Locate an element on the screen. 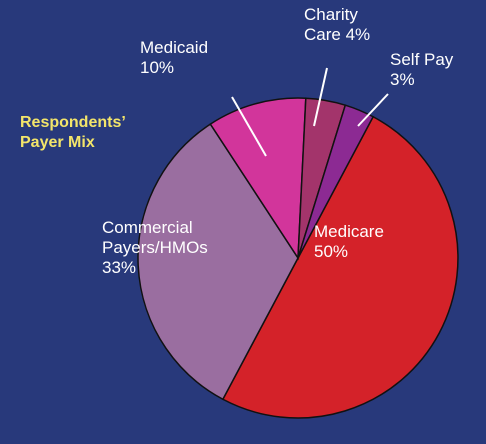 The image size is (486, 444). data-label-box: Commercial Payers/HMOs 33% is located at coordinates (158, 248).